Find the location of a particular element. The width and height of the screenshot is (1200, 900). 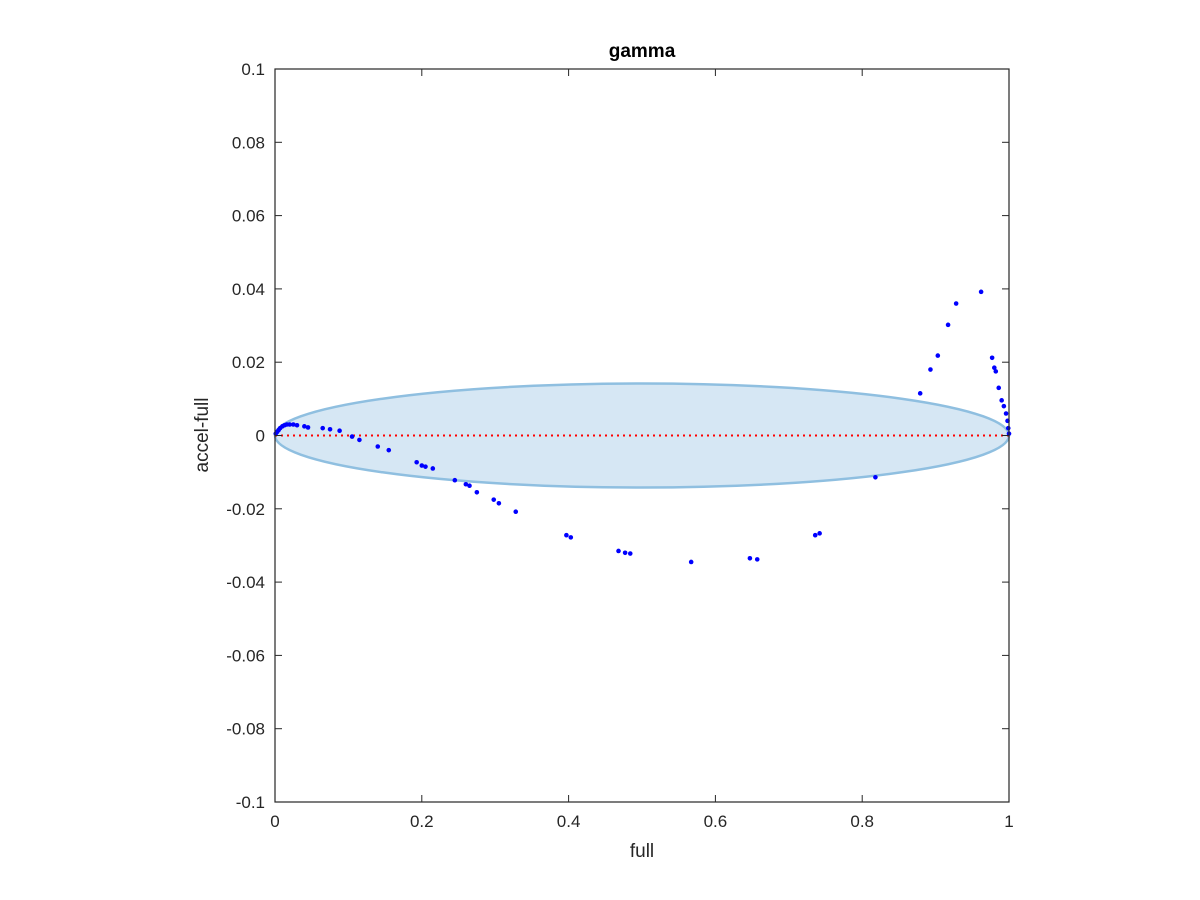

y-tick-label: 0.08 is located at coordinates (248, 142).